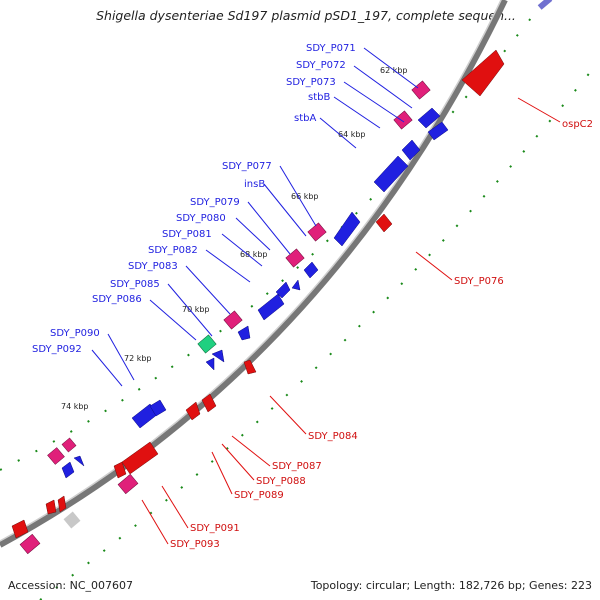 This screenshot has height=600, width=600. Describe the element at coordinates (207, 344) in the screenshot. I see `gene-green` at that location.